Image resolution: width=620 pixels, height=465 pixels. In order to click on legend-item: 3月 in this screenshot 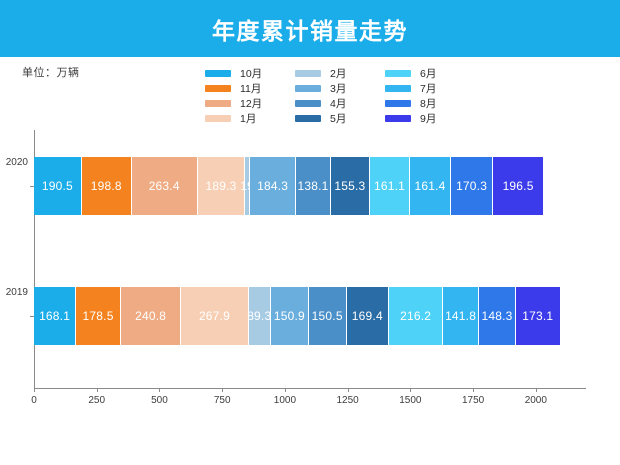, I will do `click(340, 88)`.